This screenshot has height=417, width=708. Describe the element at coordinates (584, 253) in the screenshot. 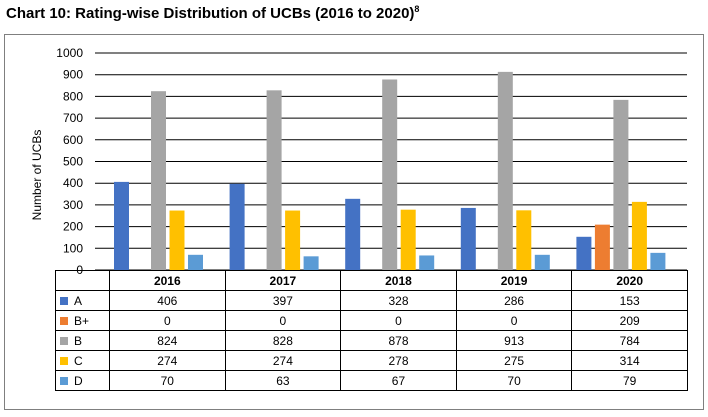

I see `bar-a-2020` at that location.